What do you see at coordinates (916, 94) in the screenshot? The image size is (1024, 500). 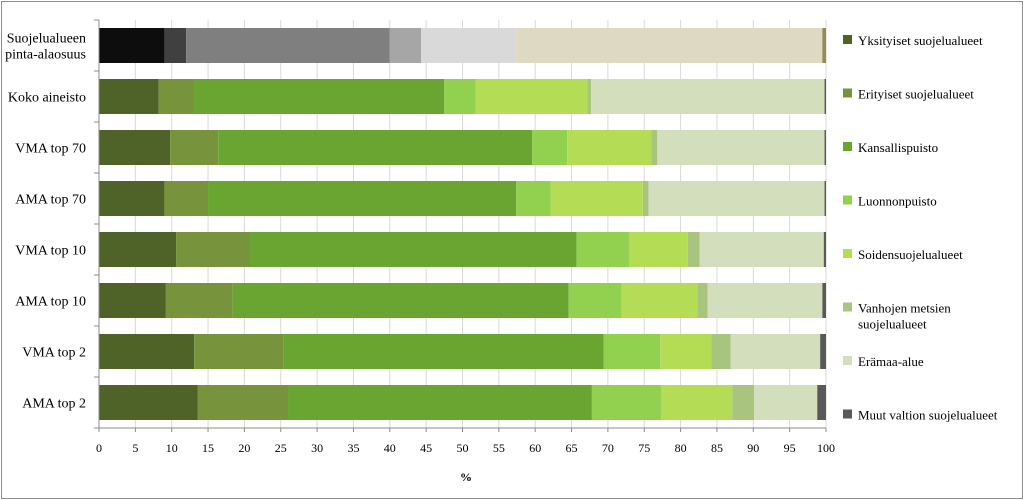 I see `legend-label-1: Erityiset suojelualueet` at bounding box center [916, 94].